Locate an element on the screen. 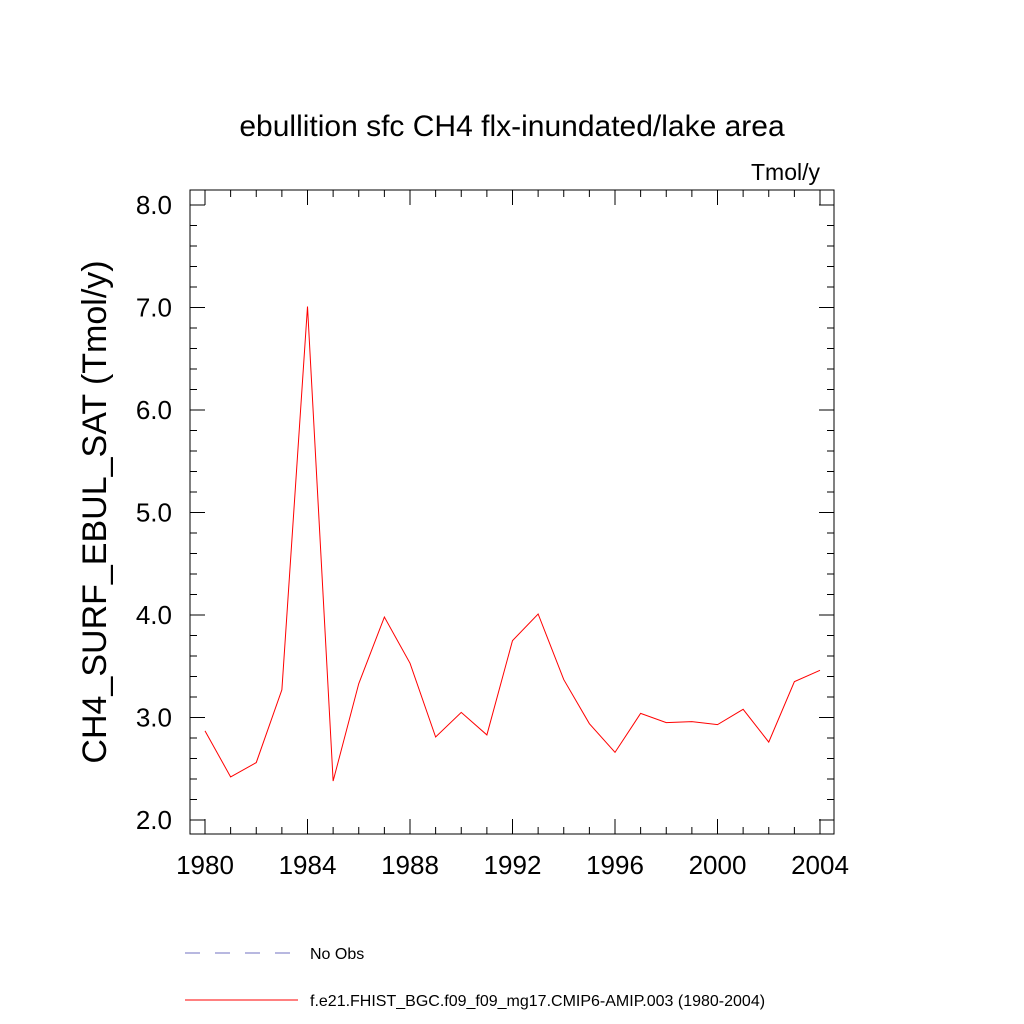 This screenshot has height=1024, width=1024. y-tick-label: 6.0 is located at coordinates (154, 410).